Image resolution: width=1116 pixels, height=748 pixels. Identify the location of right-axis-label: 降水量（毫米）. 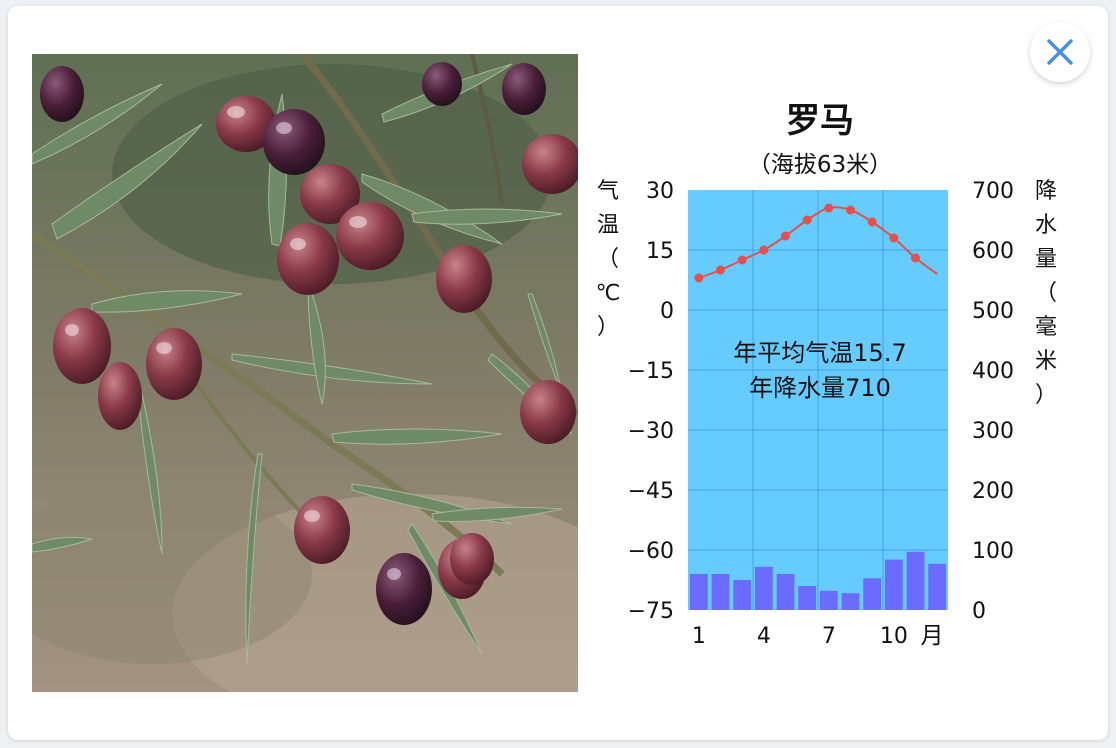
(1046, 293).